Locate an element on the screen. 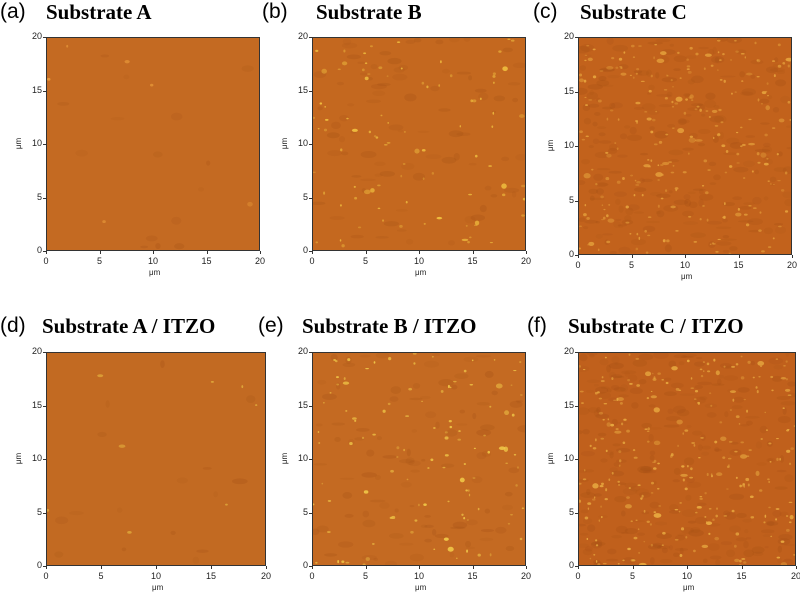 The width and height of the screenshot is (800, 597). y-axis-unit: μm is located at coordinates (551, 145).